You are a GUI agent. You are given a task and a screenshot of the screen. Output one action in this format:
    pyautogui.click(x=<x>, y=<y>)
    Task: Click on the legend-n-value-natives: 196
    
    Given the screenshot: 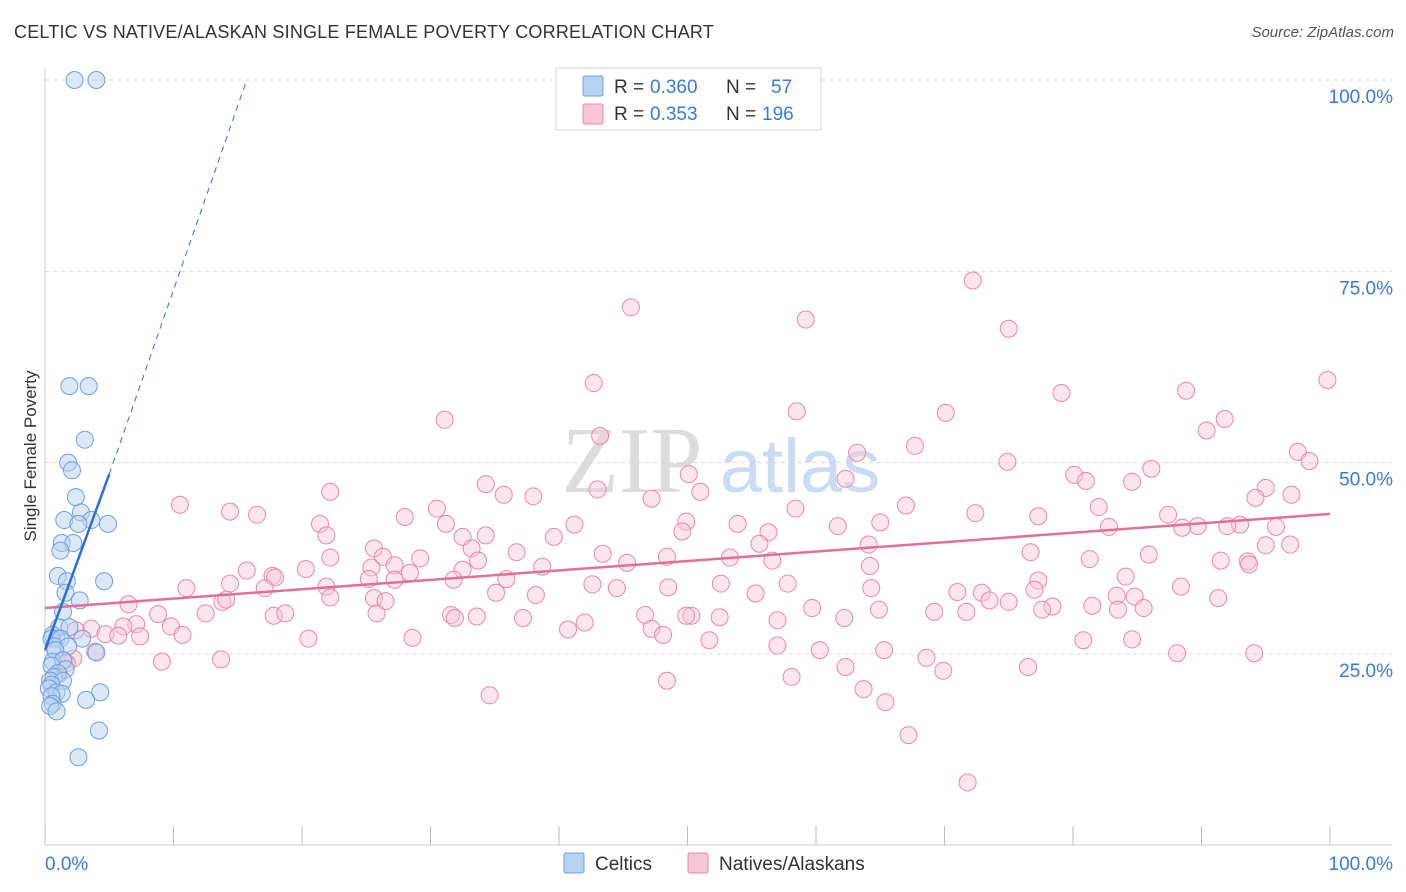 What is the action you would take?
    pyautogui.click(x=778, y=114)
    